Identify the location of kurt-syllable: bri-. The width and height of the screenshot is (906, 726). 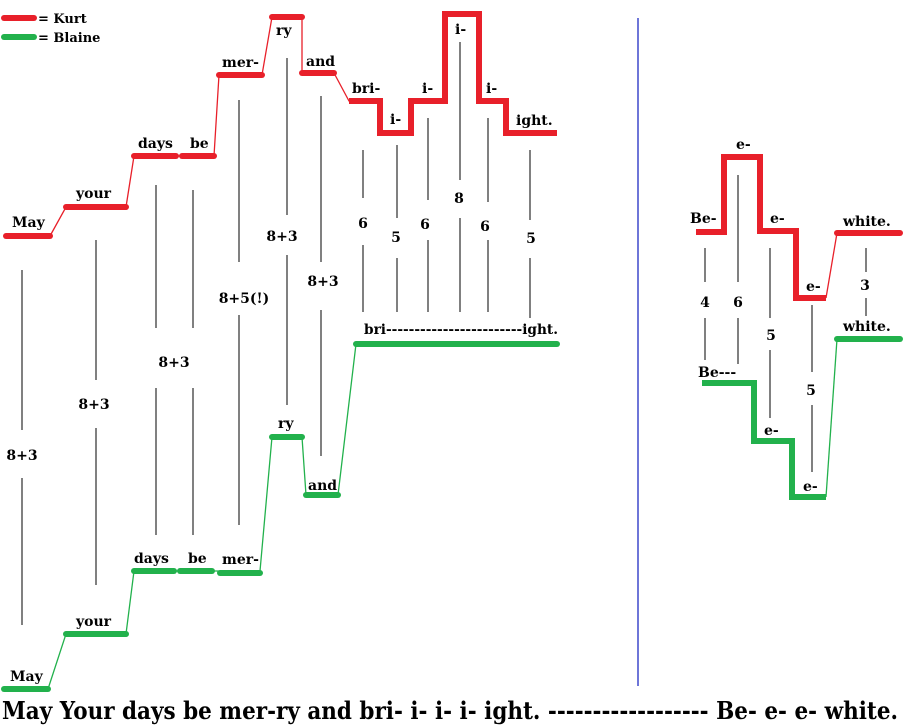
(366, 89).